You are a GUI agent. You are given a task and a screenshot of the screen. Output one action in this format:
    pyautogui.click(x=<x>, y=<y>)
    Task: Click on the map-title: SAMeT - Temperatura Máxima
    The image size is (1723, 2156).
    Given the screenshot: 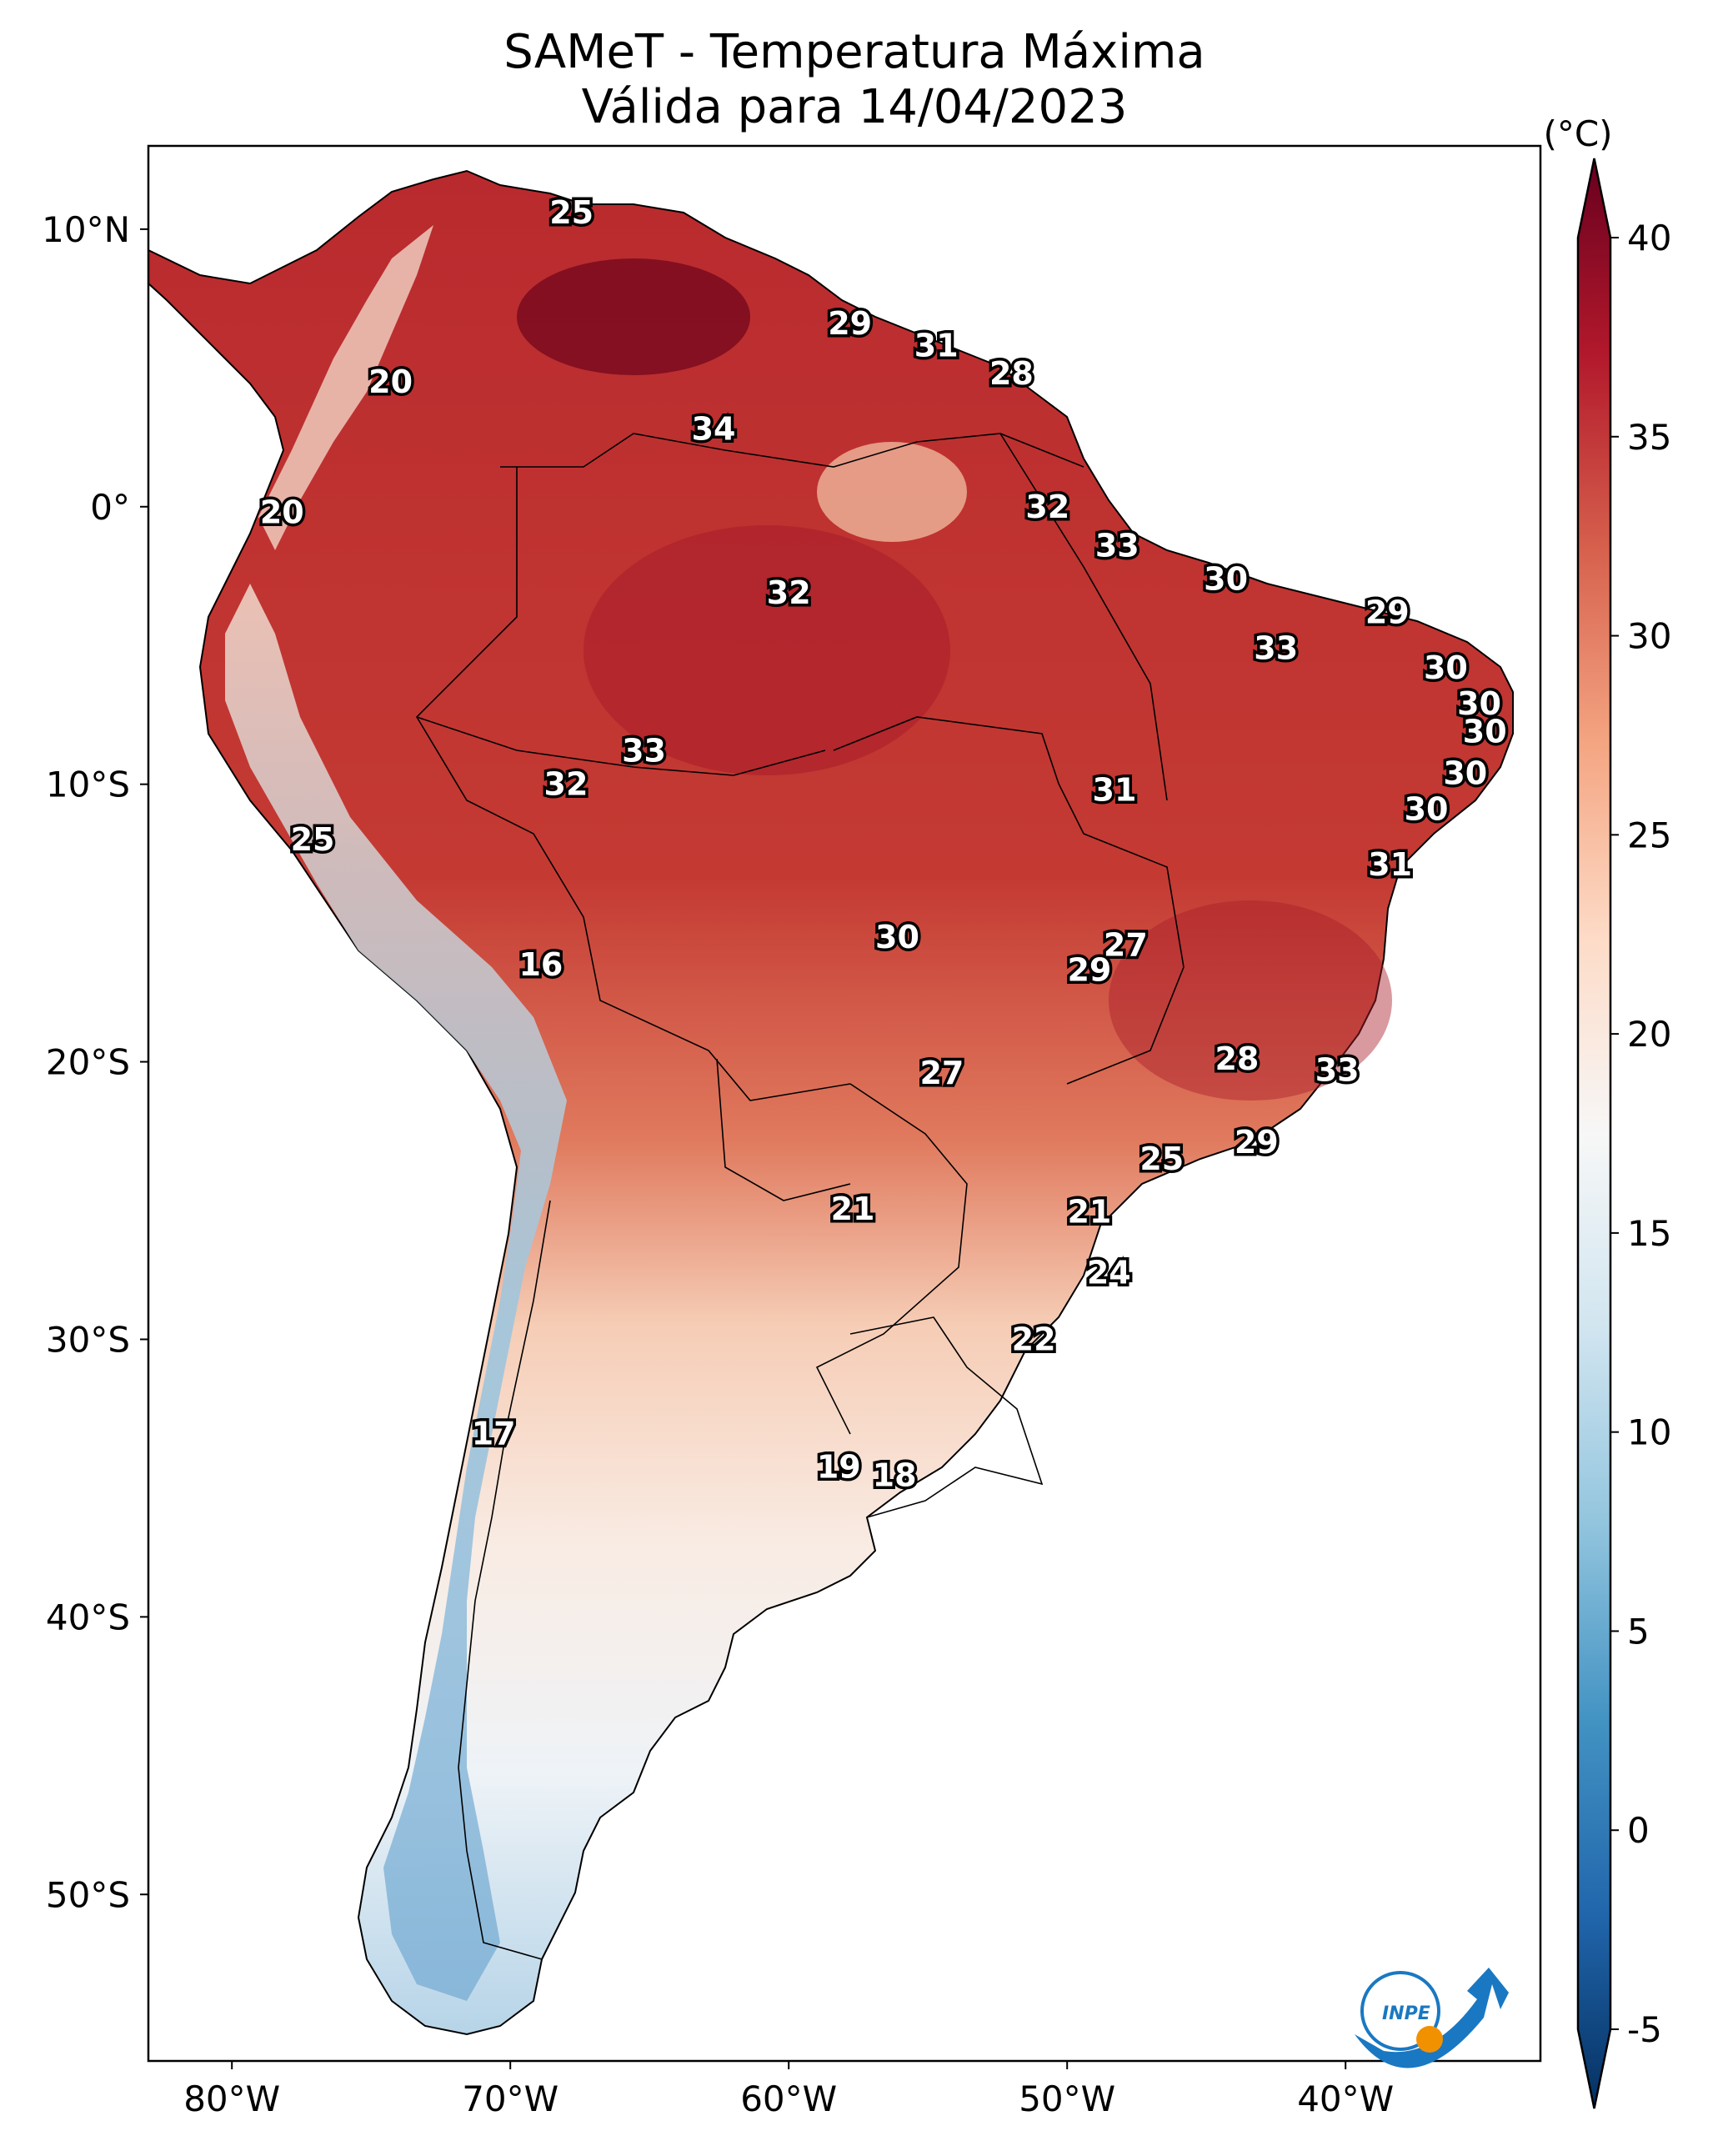 What is the action you would take?
    pyautogui.click(x=854, y=52)
    